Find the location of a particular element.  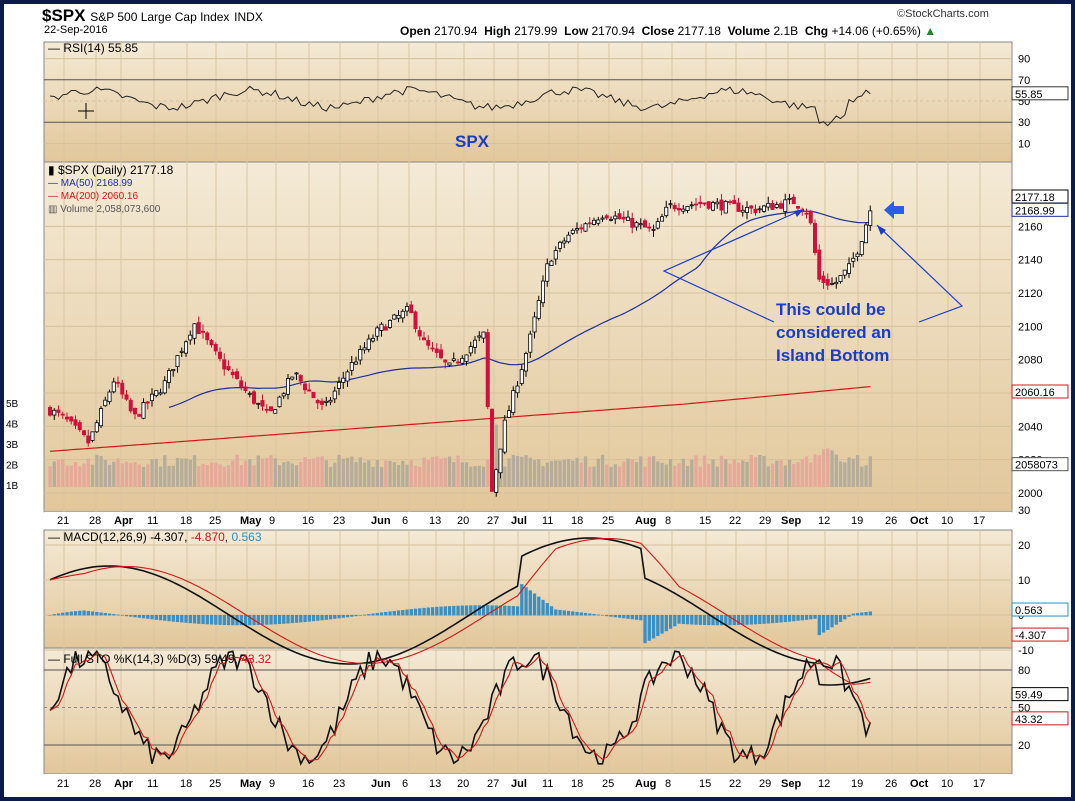

macd-line is located at coordinates (460, 611).